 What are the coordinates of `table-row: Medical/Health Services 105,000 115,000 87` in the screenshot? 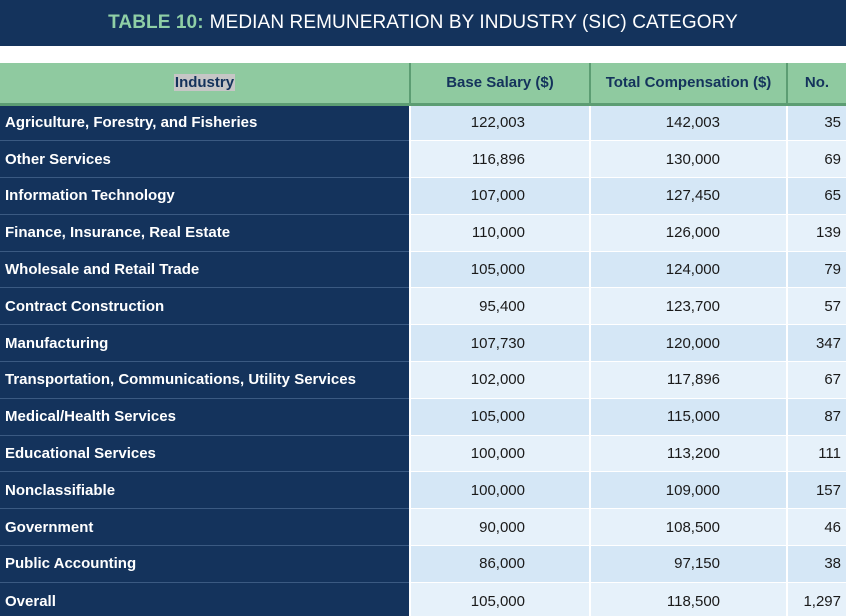 It's located at (423, 417).